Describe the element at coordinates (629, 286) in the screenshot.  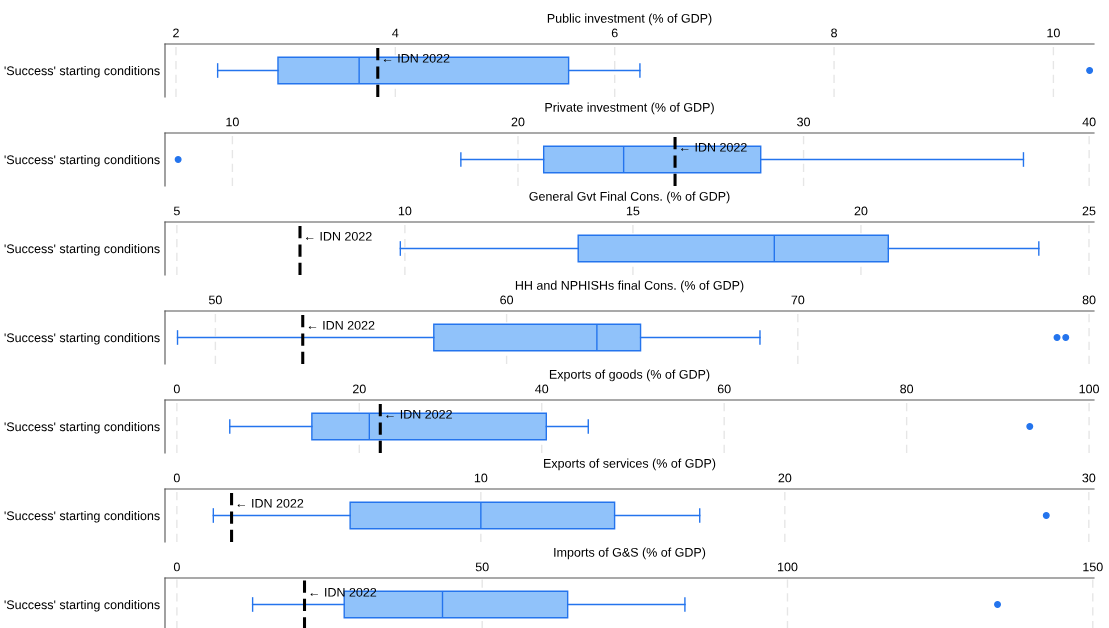
I see `x-axis-title: HH and NPHISHs final Cons. (% of GDP)` at that location.